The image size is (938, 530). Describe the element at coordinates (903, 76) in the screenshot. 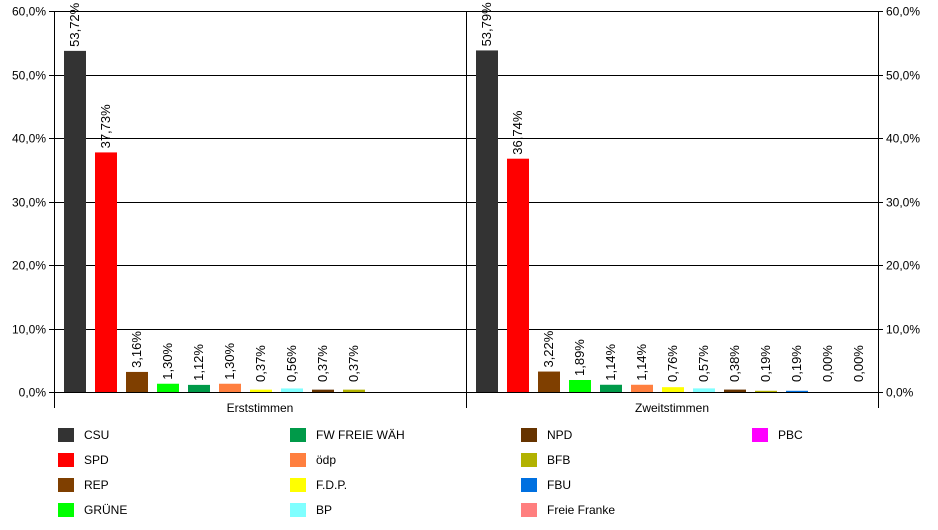

I see `y-tick-label-right: 50,0%` at that location.